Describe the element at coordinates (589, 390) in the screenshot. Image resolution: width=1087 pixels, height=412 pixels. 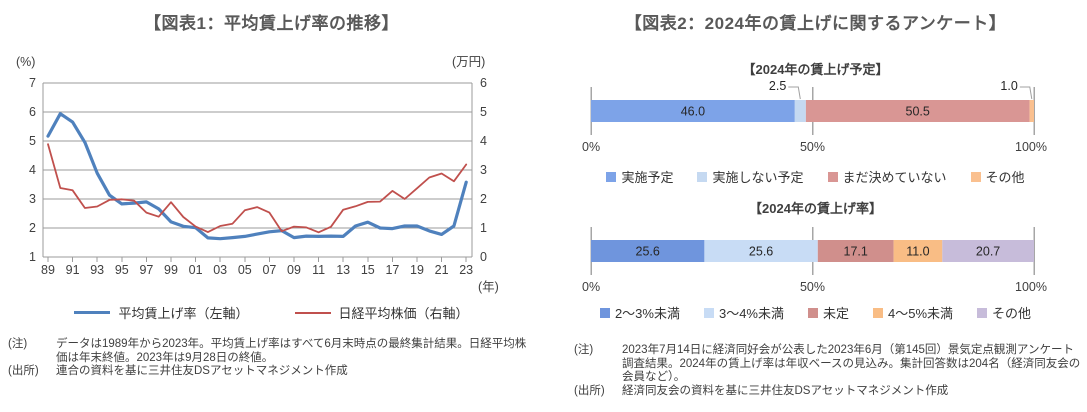
I see `source-label: (出所)` at that location.